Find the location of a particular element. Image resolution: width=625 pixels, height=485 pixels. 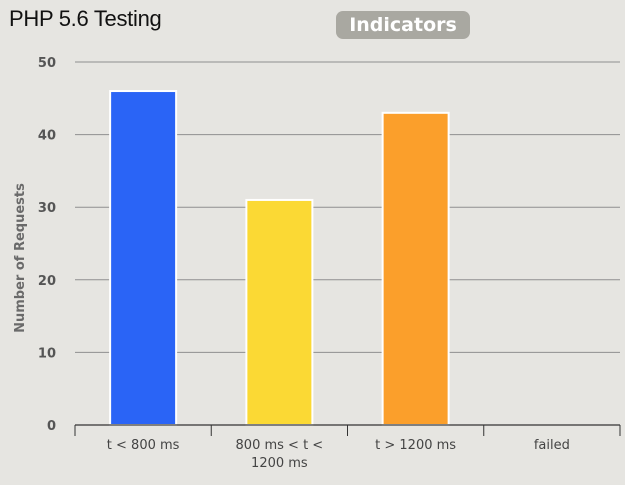

x-tick-label: t > 1200 ms is located at coordinates (415, 445).